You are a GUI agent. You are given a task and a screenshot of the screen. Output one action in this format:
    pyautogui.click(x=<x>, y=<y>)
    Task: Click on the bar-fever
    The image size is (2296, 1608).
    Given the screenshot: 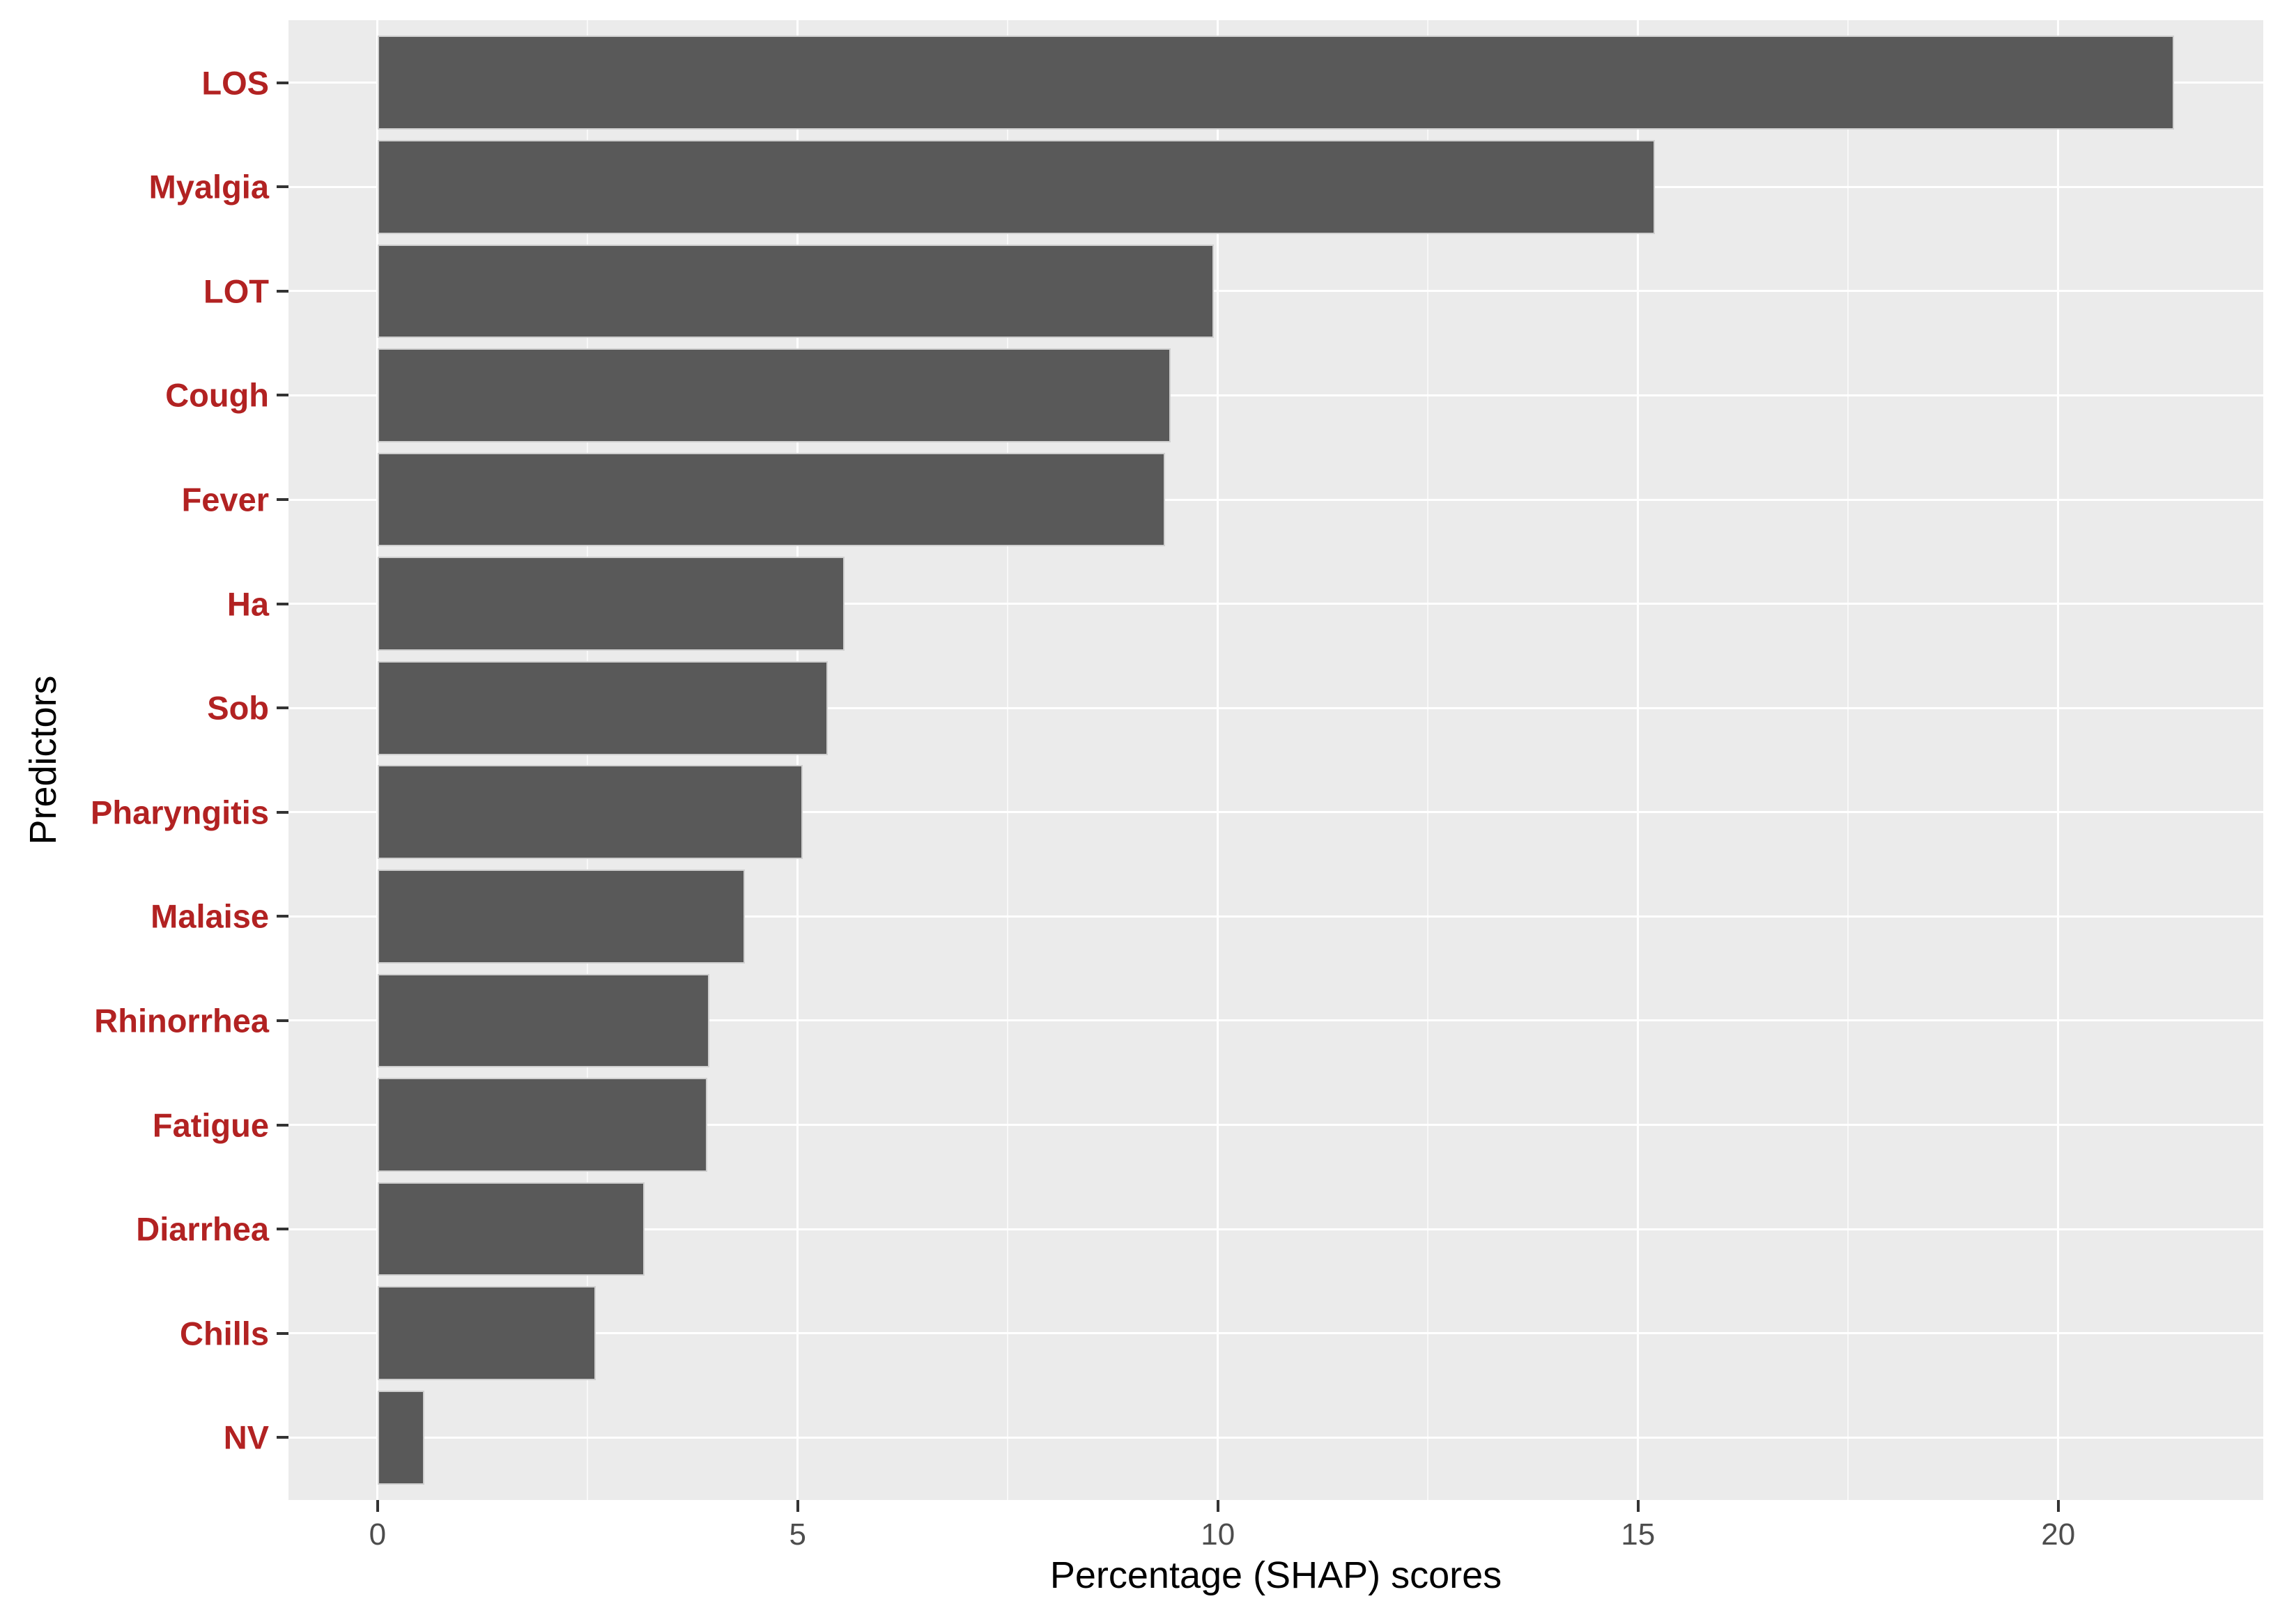 What is the action you would take?
    pyautogui.click(x=771, y=499)
    